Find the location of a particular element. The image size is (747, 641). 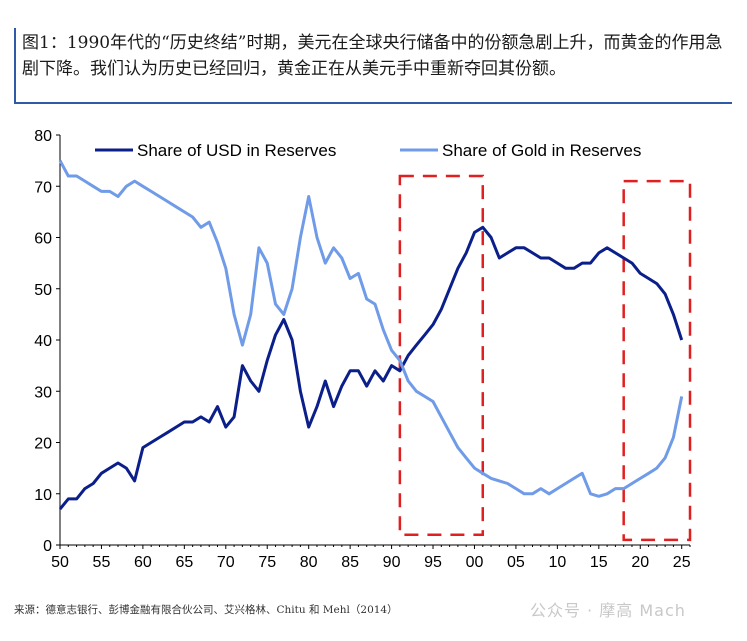

x-tick-label: 80 is located at coordinates (309, 562).